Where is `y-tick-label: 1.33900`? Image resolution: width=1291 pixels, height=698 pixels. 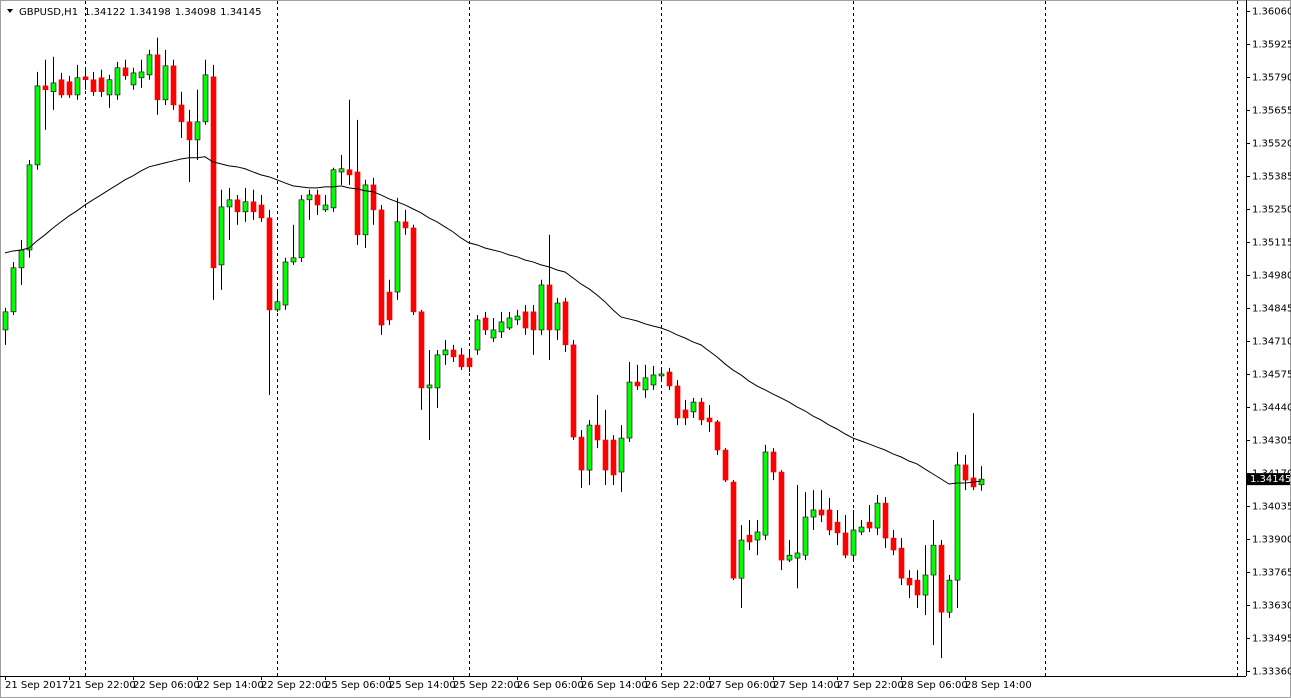 y-tick-label: 1.33900 is located at coordinates (1271, 540).